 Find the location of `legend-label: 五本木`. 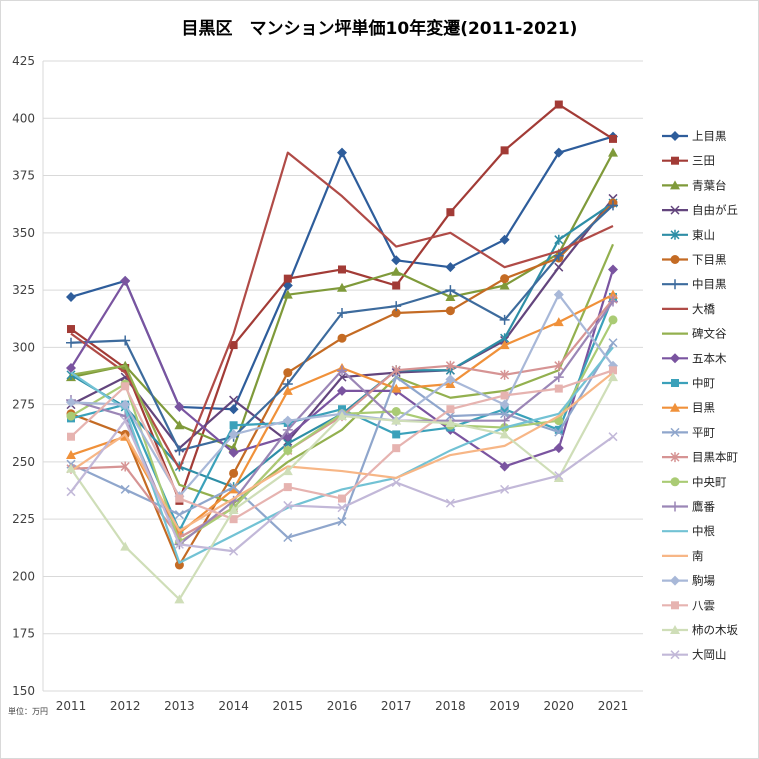

legend-label: 五本木 is located at coordinates (709, 358).